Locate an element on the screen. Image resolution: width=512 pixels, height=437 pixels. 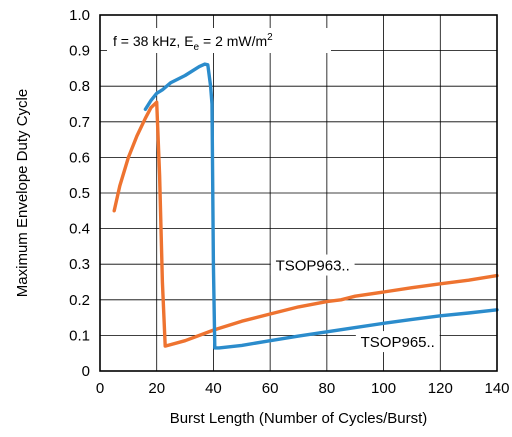
y-tick-labels: 0 0.1 0.2 0.3 0.4 0.5 0.6 0.7 0.8 0.9 1.0 is located at coordinates (79, 193).